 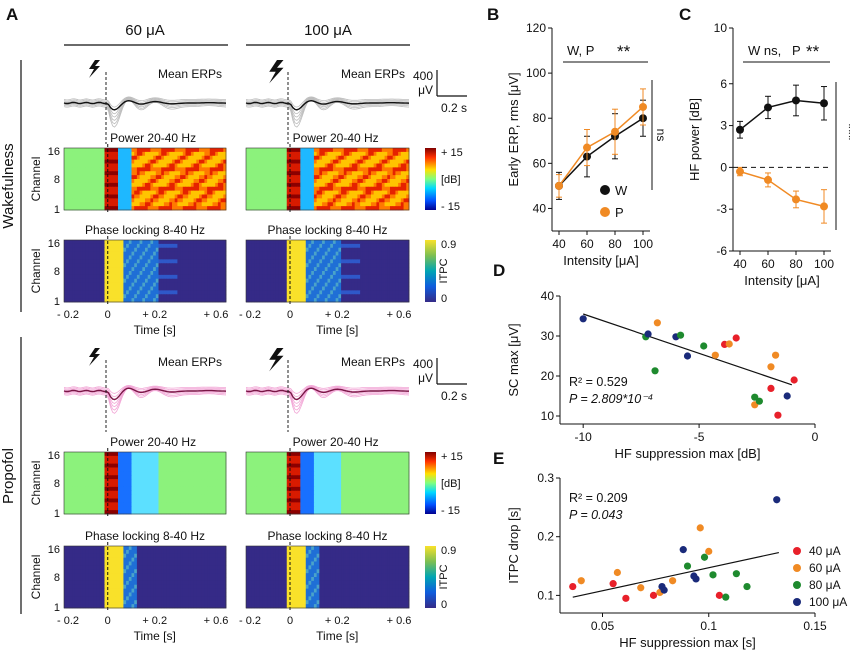 I want to click on scalebar-time: 0.2 s, so click(x=454, y=108).